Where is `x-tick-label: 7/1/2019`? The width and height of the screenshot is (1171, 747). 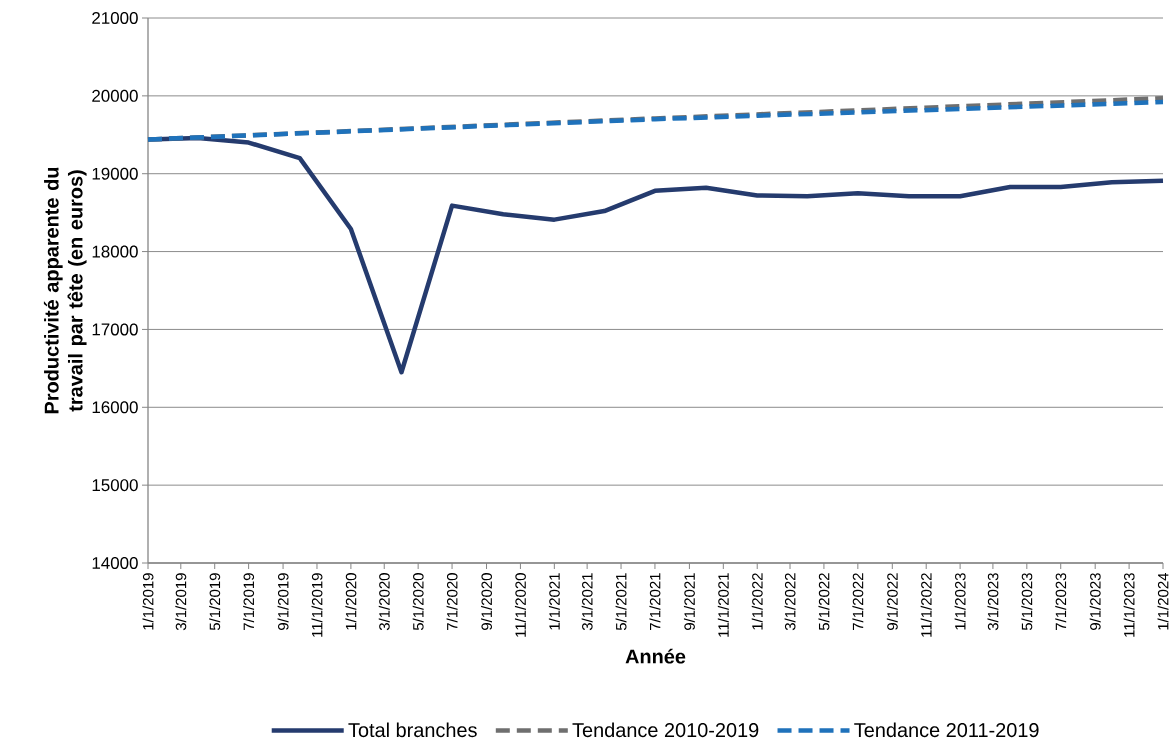 x-tick-label: 7/1/2019 is located at coordinates (249, 601).